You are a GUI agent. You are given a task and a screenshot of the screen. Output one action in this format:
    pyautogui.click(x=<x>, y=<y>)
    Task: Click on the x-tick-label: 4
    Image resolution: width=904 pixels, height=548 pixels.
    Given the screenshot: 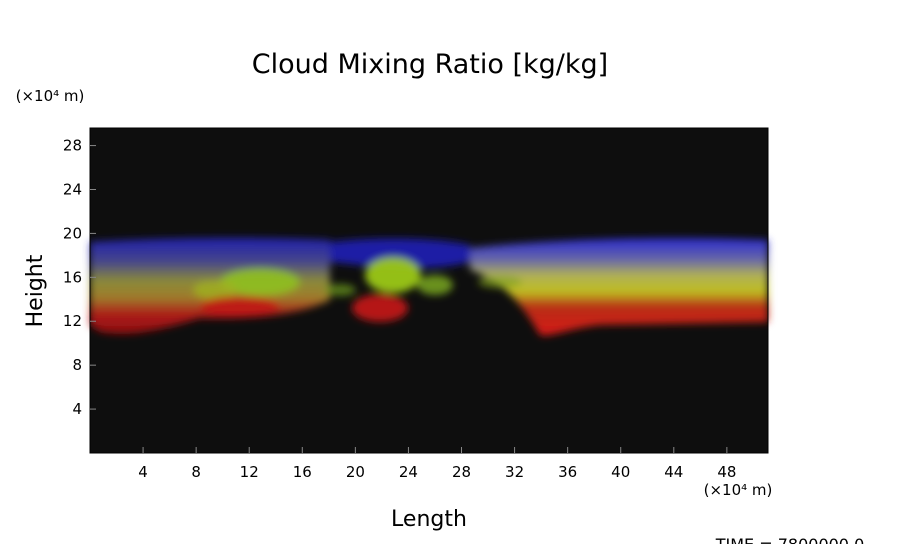 What is the action you would take?
    pyautogui.click(x=143, y=472)
    